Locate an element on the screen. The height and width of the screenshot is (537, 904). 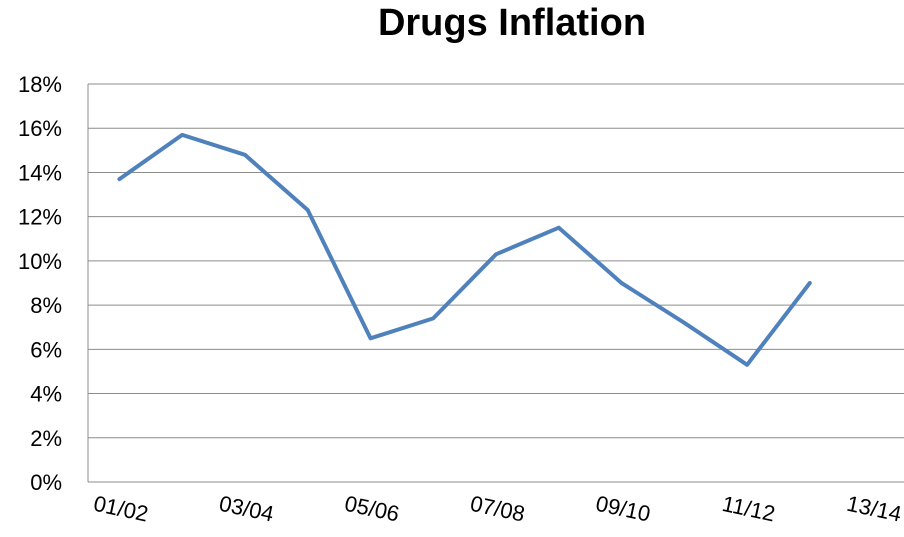
x-tick-label: 03/04 is located at coordinates (246, 509).